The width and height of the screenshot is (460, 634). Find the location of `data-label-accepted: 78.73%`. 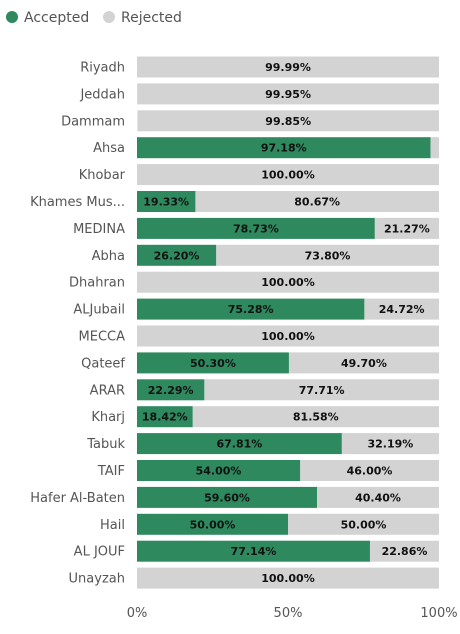

data-label-accepted: 78.73% is located at coordinates (256, 228).